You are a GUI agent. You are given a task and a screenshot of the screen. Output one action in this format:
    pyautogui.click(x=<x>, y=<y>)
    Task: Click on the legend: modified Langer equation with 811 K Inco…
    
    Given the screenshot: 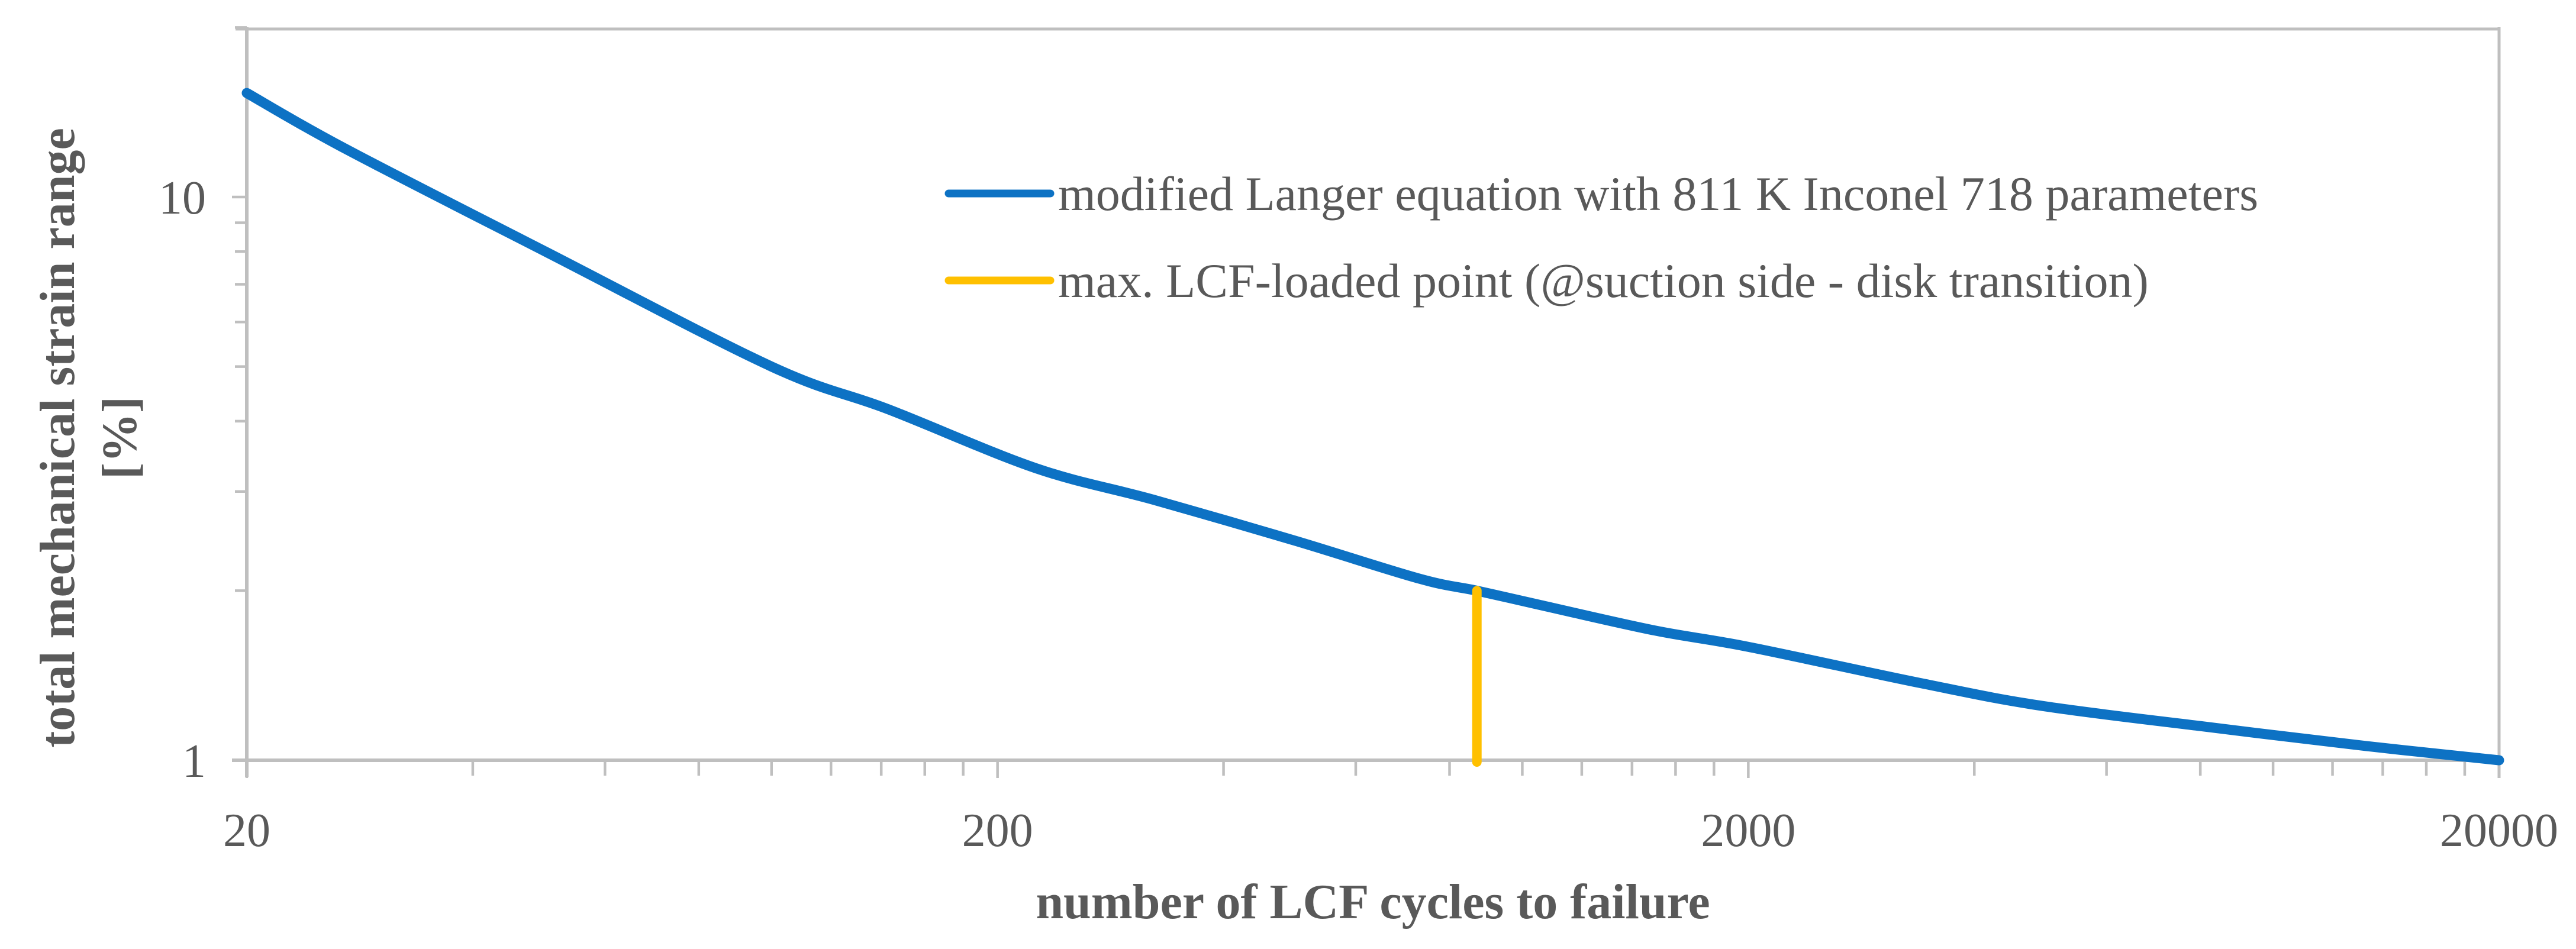 What is the action you would take?
    pyautogui.click(x=1601, y=237)
    